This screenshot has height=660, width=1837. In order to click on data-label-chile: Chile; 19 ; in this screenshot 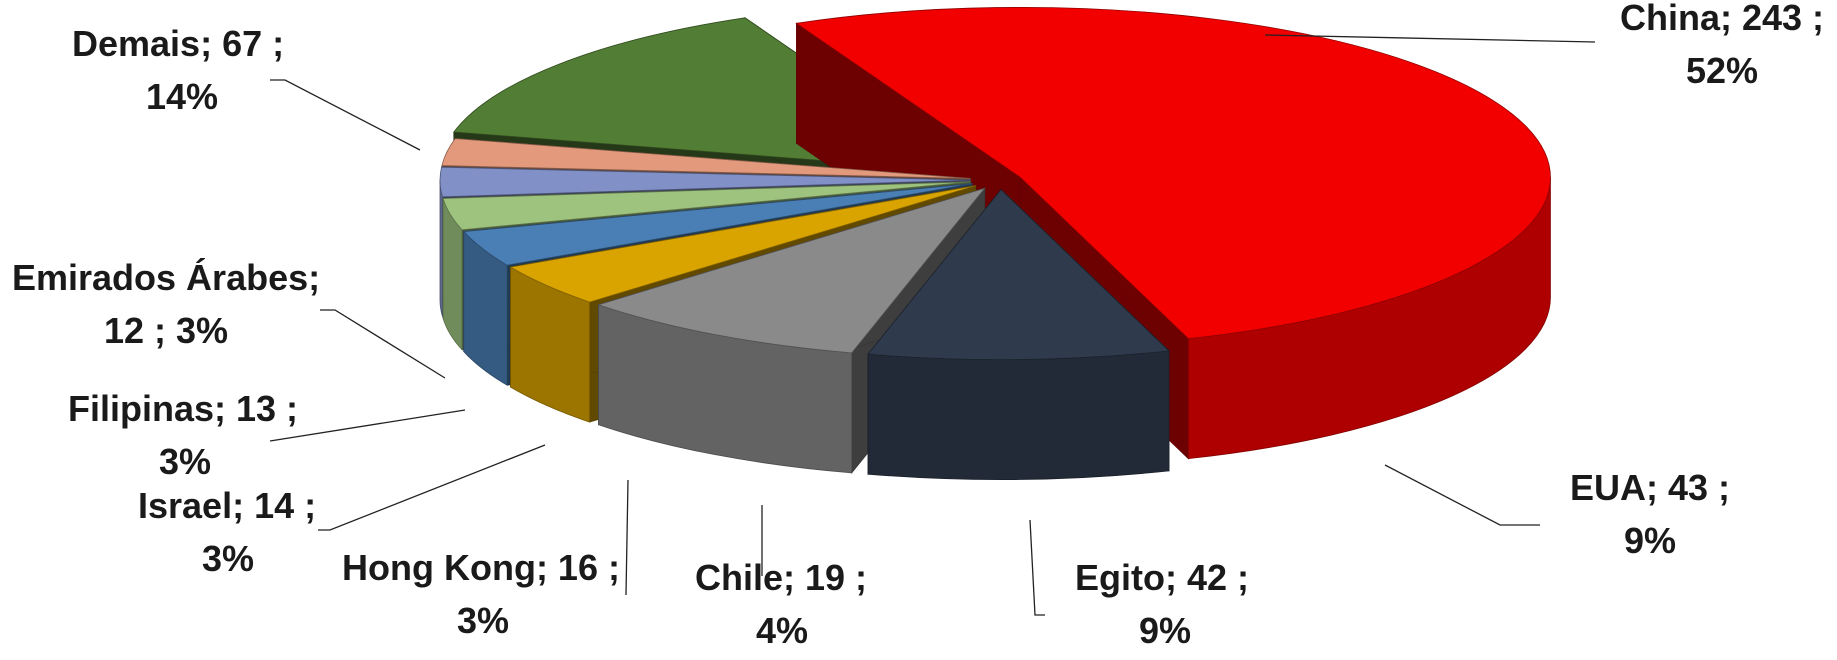, I will do `click(781, 577)`.